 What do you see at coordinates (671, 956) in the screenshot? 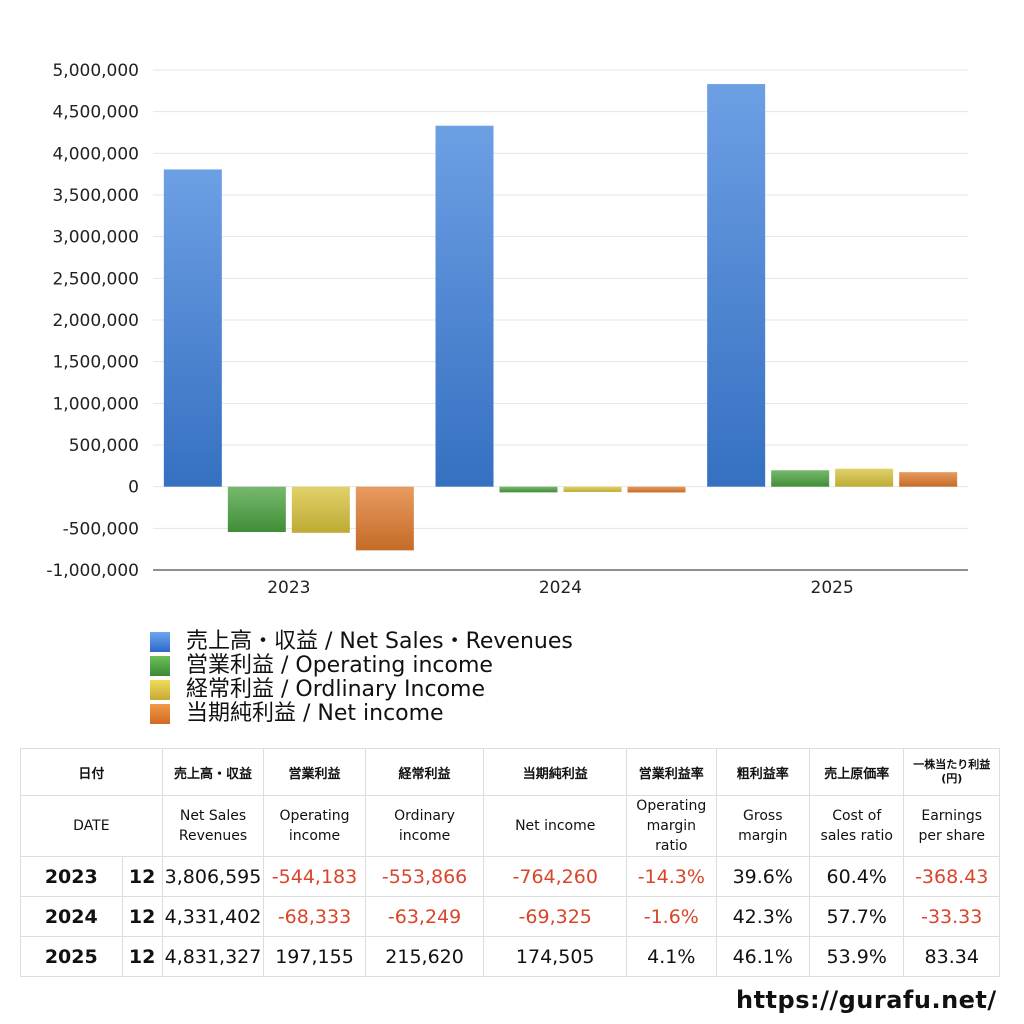
I see `cell-operating-margin: 4.1%` at bounding box center [671, 956].